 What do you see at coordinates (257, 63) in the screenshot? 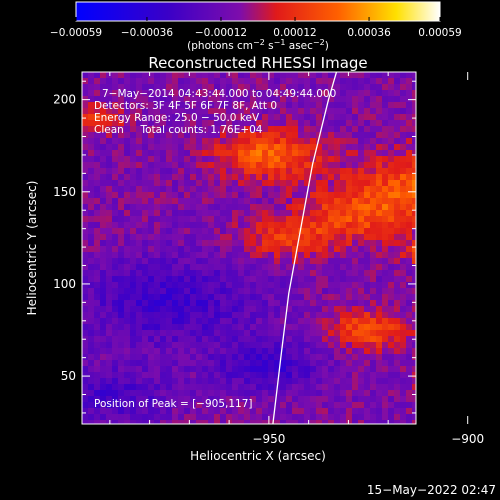
I see `chart-title: Reconstructed RHESSI Image` at bounding box center [257, 63].